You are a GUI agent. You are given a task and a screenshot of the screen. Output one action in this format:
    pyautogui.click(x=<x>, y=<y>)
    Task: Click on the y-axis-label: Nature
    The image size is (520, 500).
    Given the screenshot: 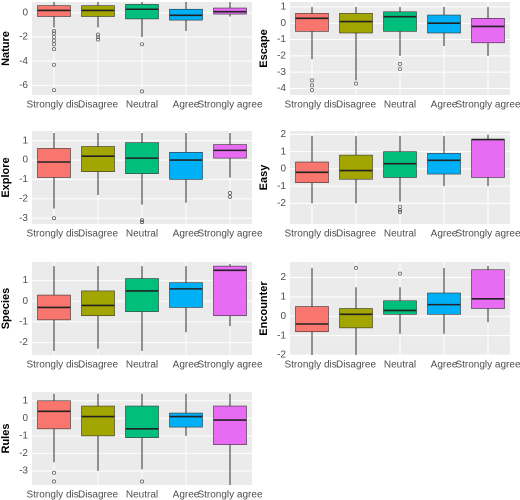 What is the action you would take?
    pyautogui.click(x=6, y=48)
    